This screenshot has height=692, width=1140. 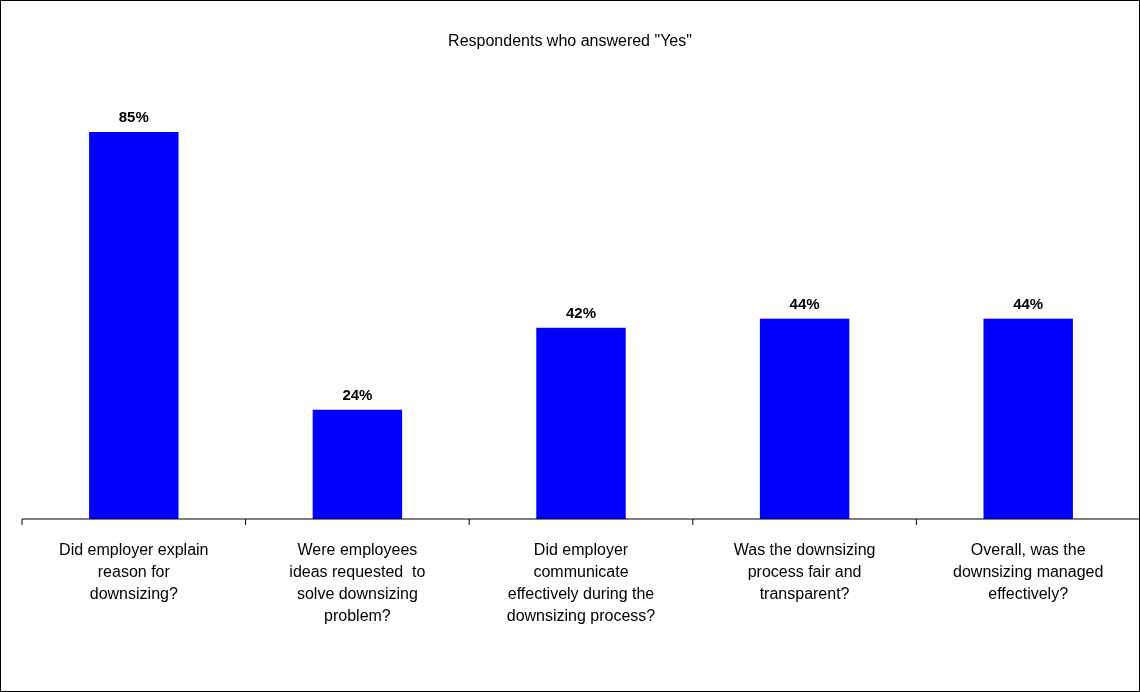 I want to click on x-tick-label: Were employees ideas requested to solve downsizing problem?, so click(x=357, y=582).